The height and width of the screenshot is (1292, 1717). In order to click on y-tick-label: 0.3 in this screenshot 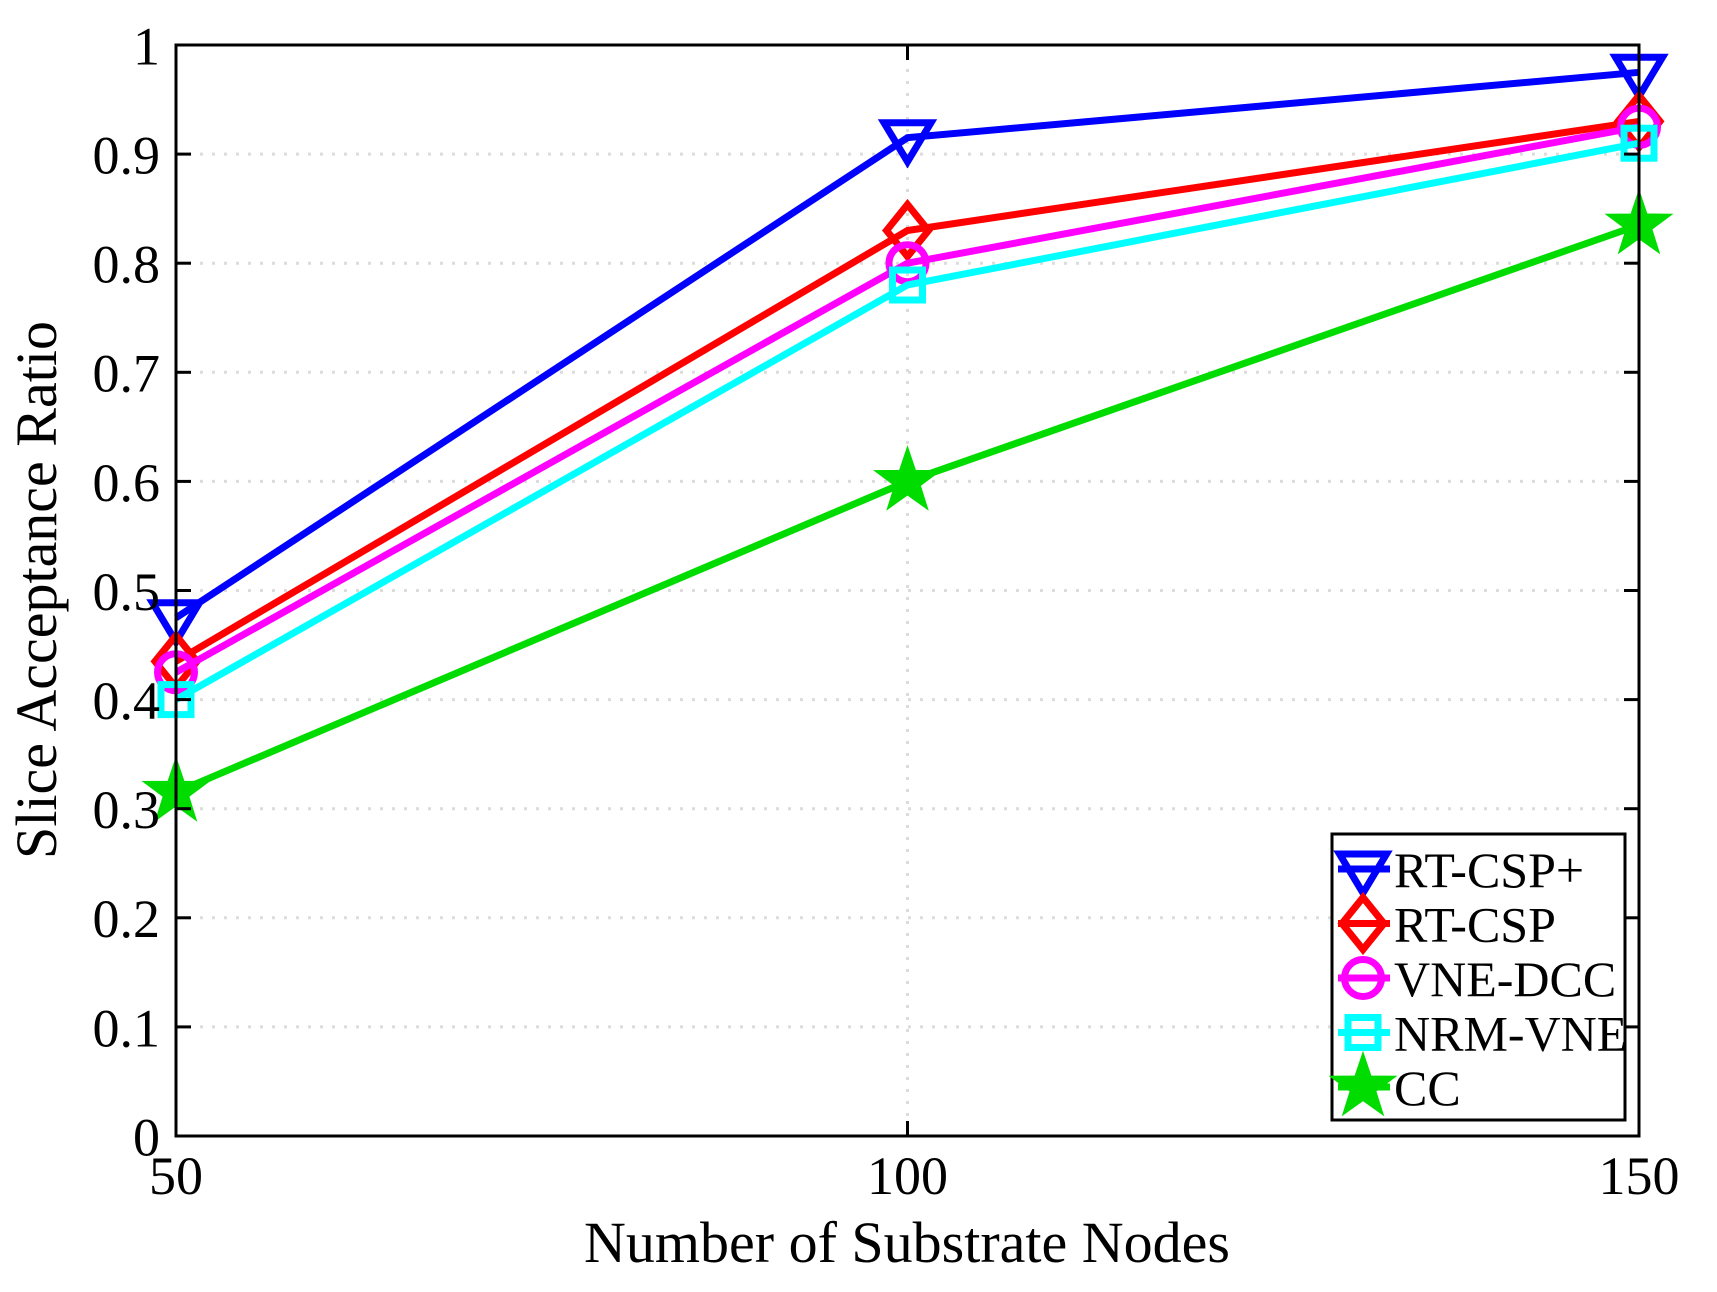, I will do `click(127, 810)`.